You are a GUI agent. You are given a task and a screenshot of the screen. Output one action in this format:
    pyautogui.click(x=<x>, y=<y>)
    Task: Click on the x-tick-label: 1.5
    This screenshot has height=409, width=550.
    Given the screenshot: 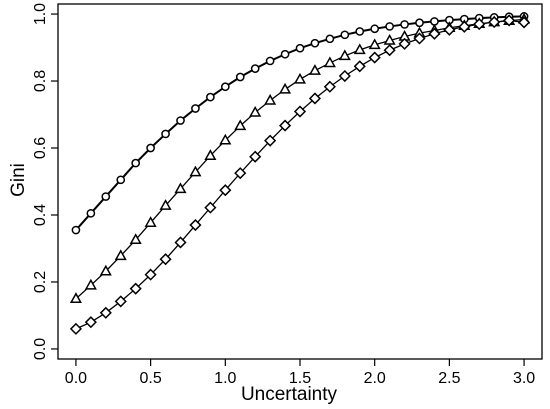 What is the action you would take?
    pyautogui.click(x=300, y=378)
    